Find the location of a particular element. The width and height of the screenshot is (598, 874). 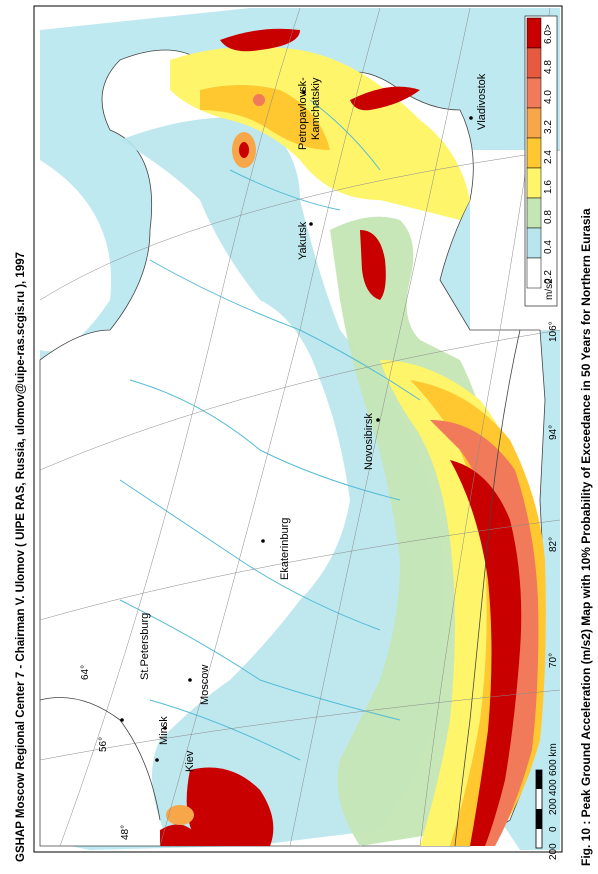

legend-label: 4.0 is located at coordinates (548, 97).